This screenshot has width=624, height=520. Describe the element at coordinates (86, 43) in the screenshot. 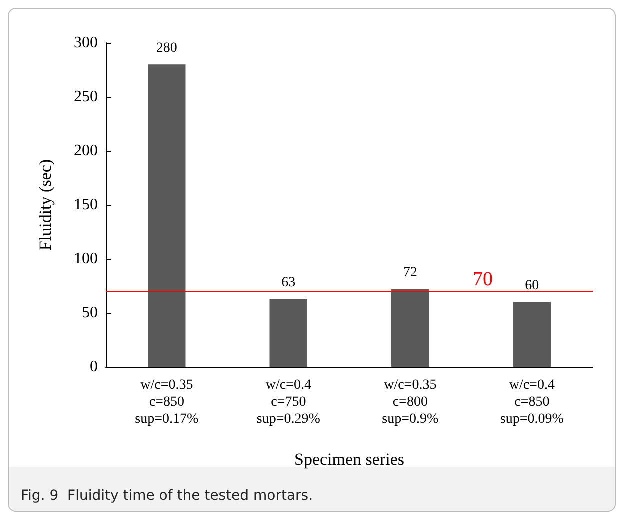

I see `y-tick-label: 300` at that location.